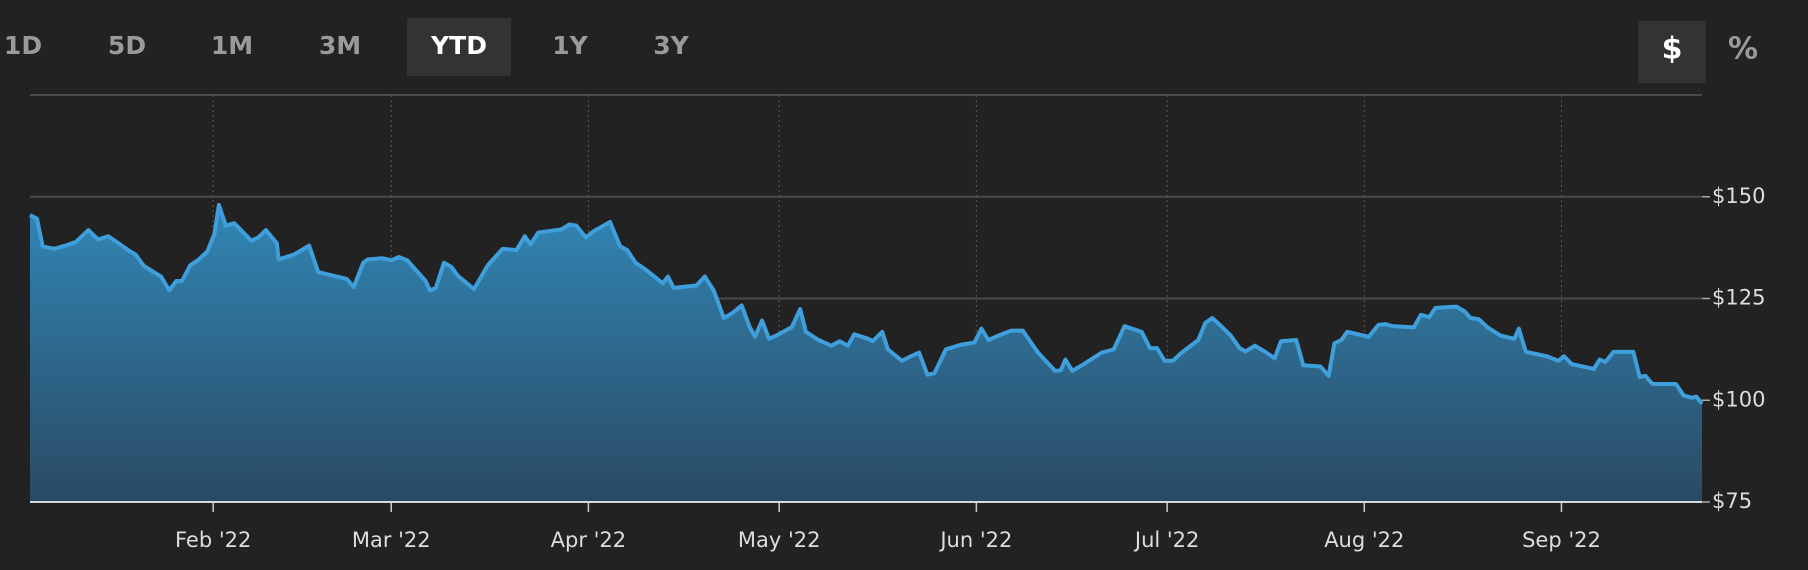 This screenshot has width=1808, height=570. I want to click on button-label: 3M, so click(340, 45).